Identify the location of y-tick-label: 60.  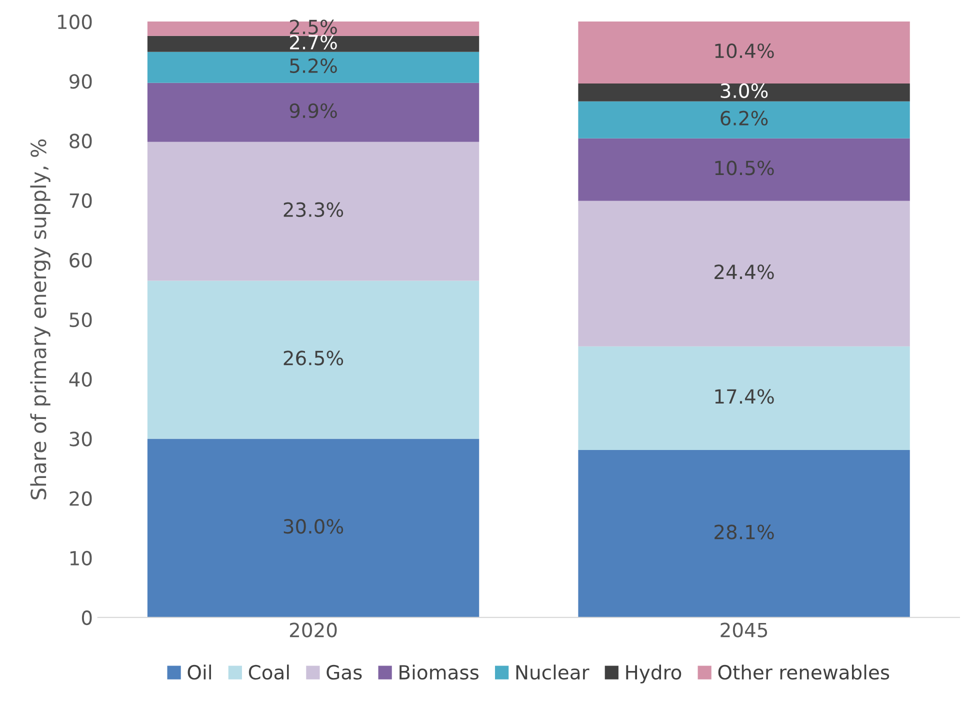
(81, 260).